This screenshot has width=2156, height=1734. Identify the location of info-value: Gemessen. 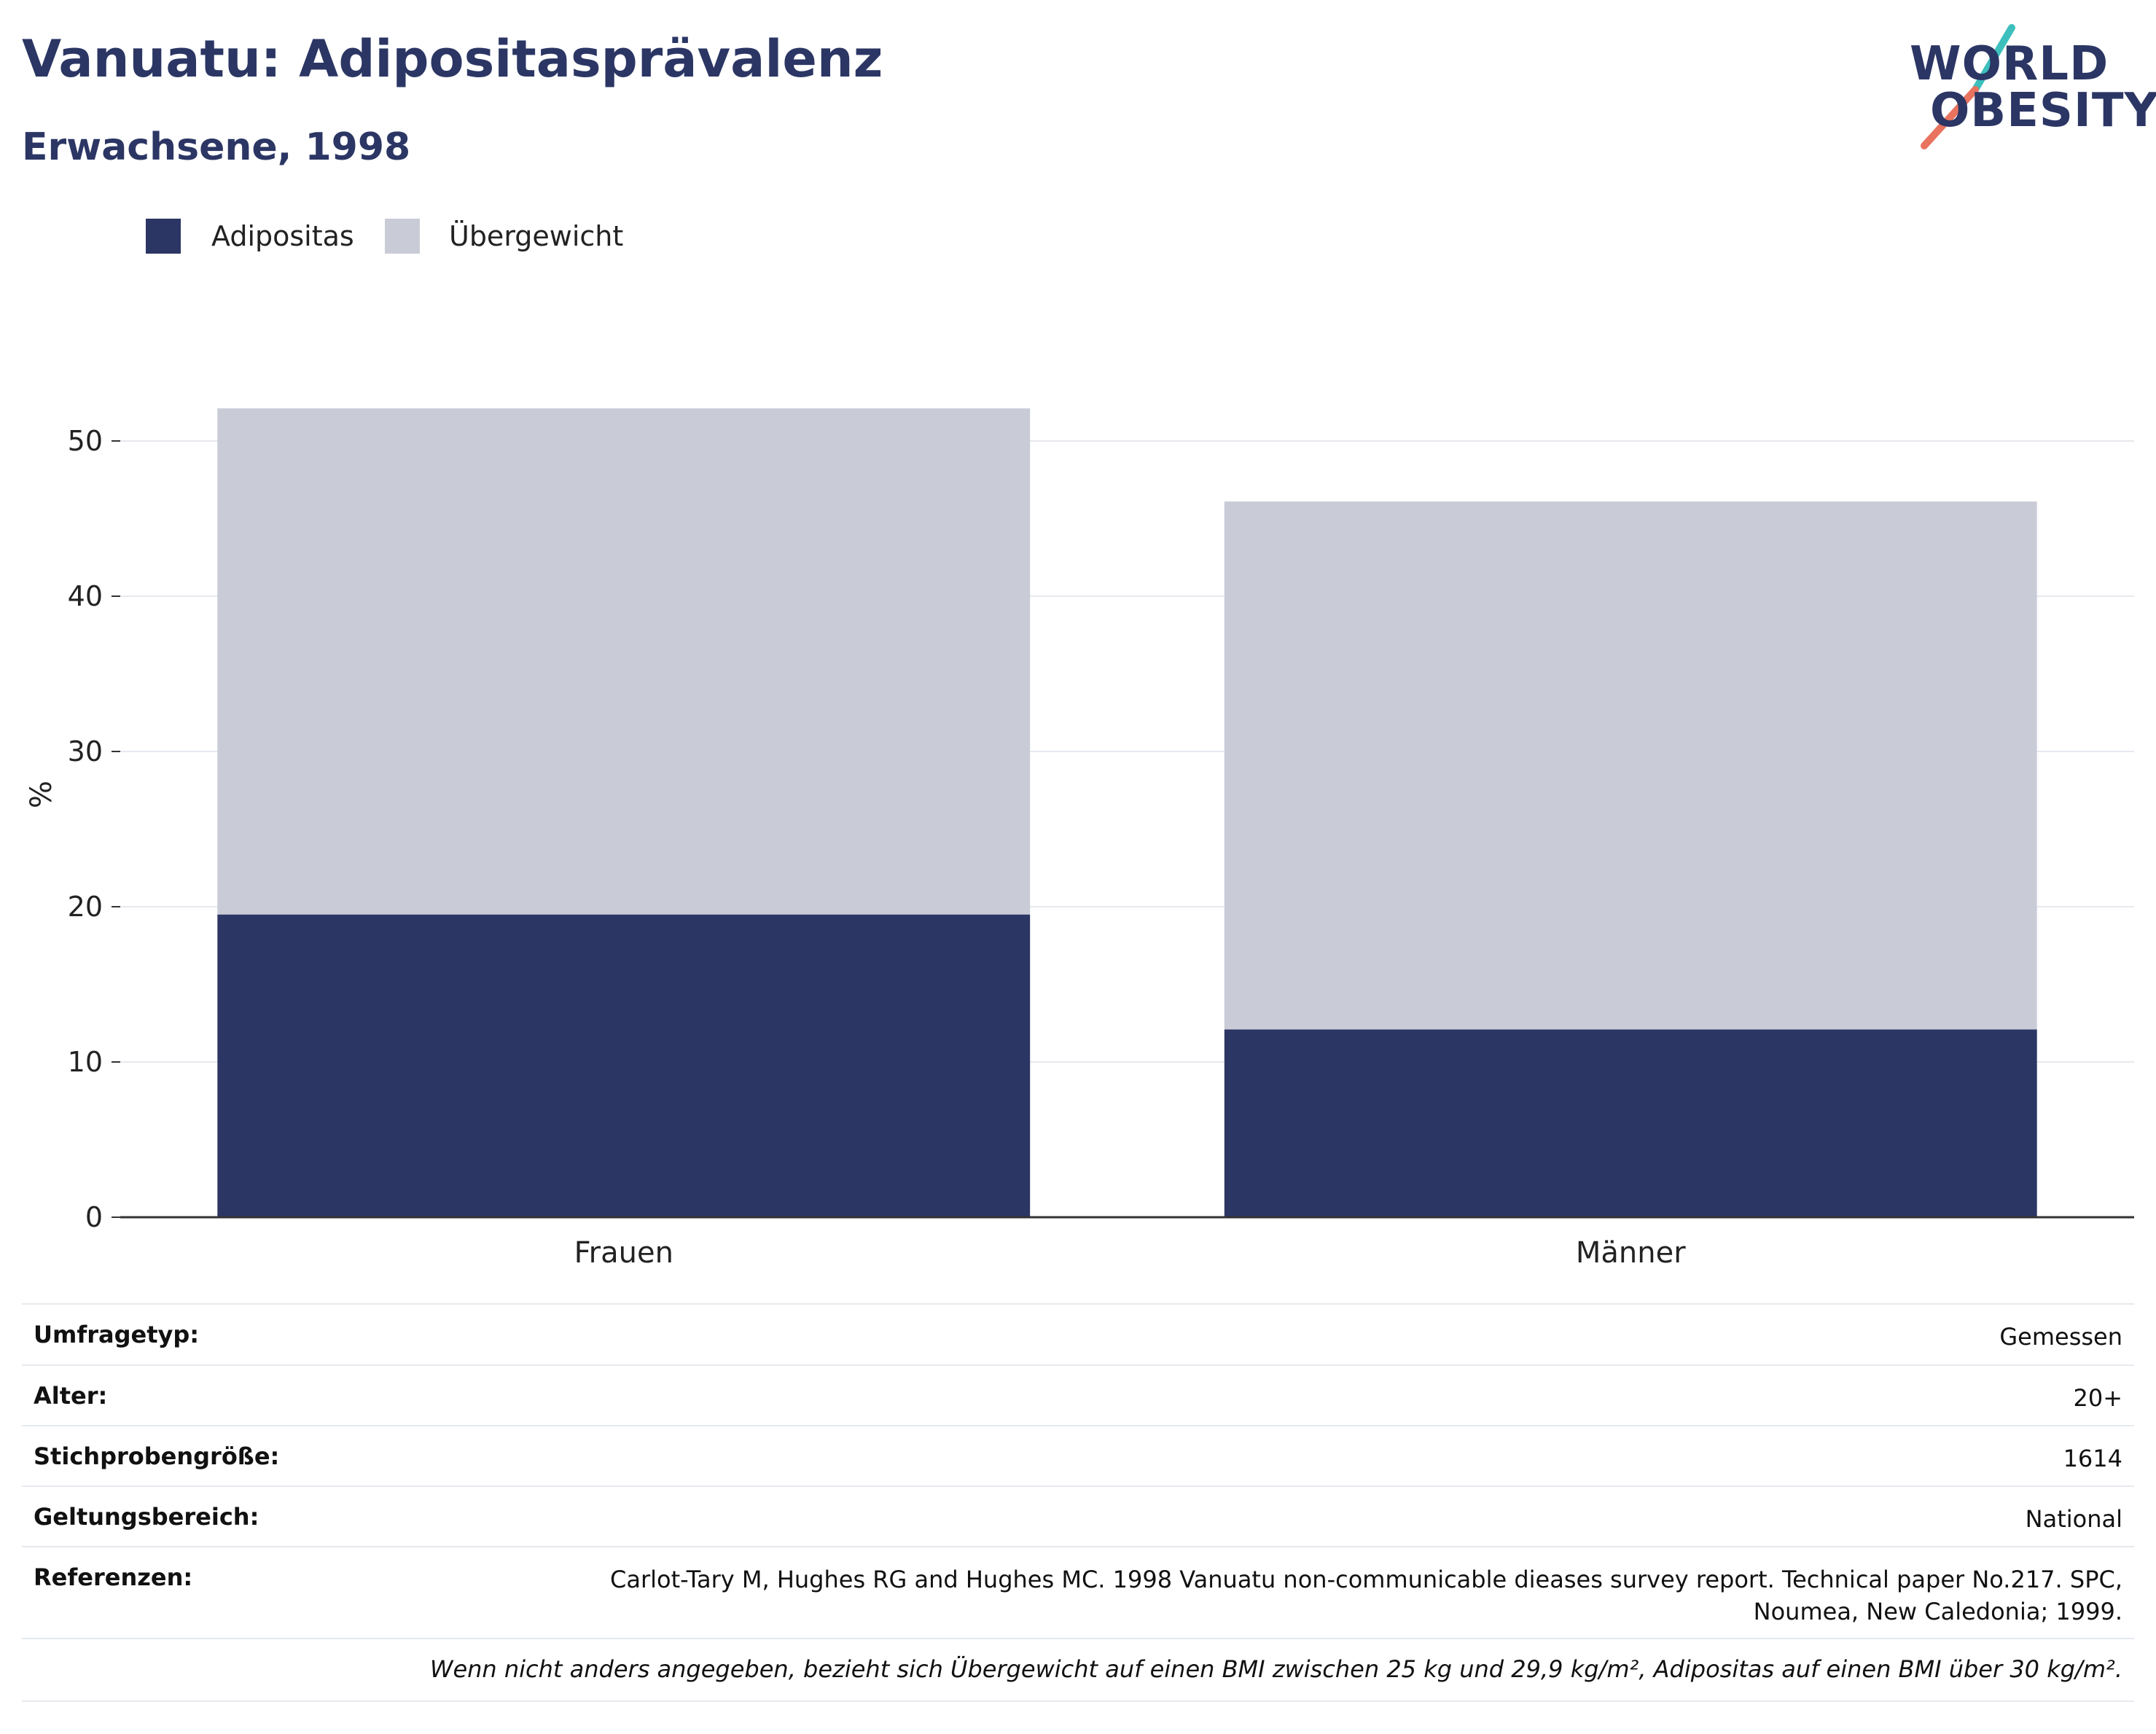
(2061, 1337).